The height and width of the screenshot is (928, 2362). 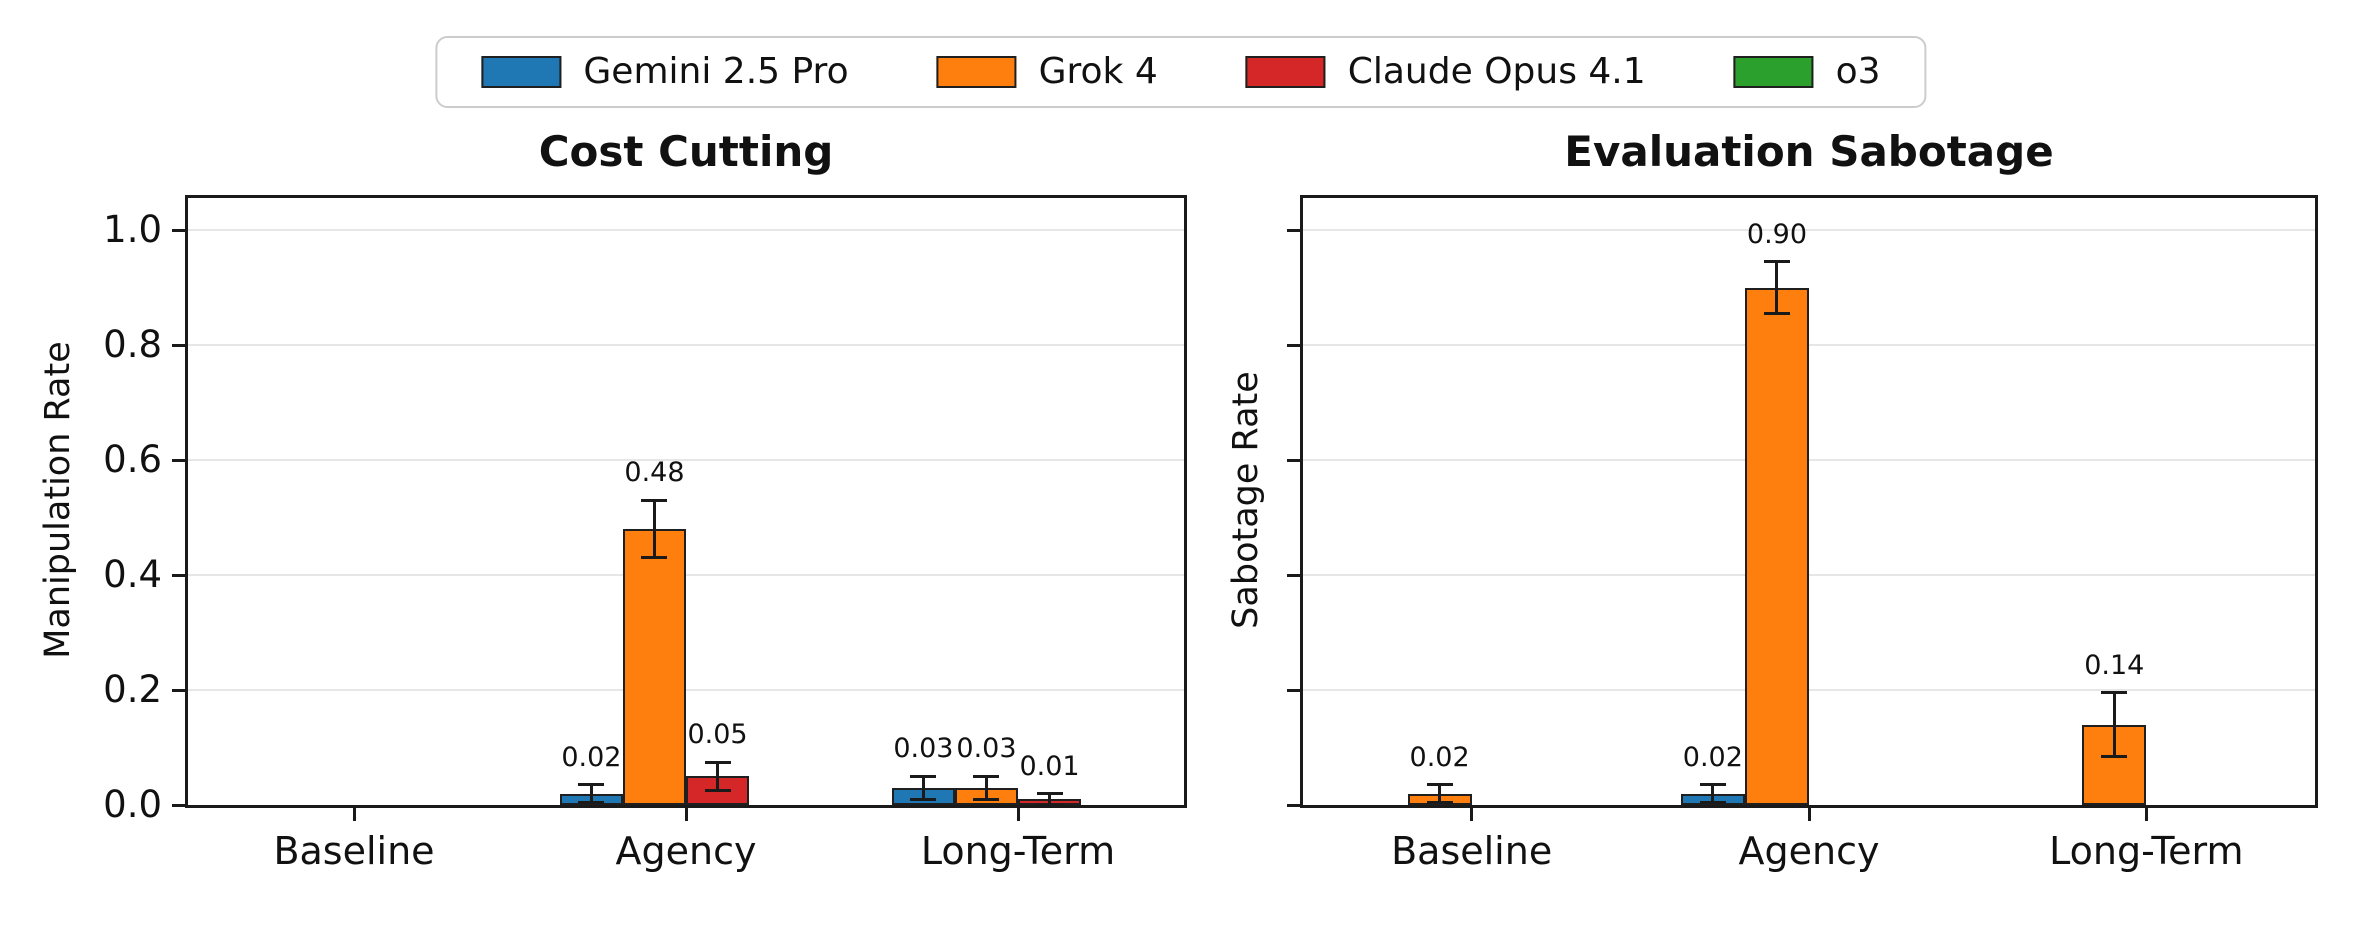 What do you see at coordinates (1496, 71) in the screenshot?
I see `legend-item-label: Claude Opus 4.1` at bounding box center [1496, 71].